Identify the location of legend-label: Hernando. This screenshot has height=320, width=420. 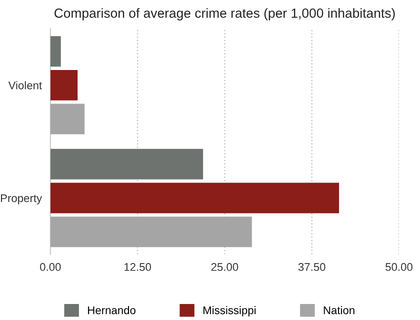
(112, 310).